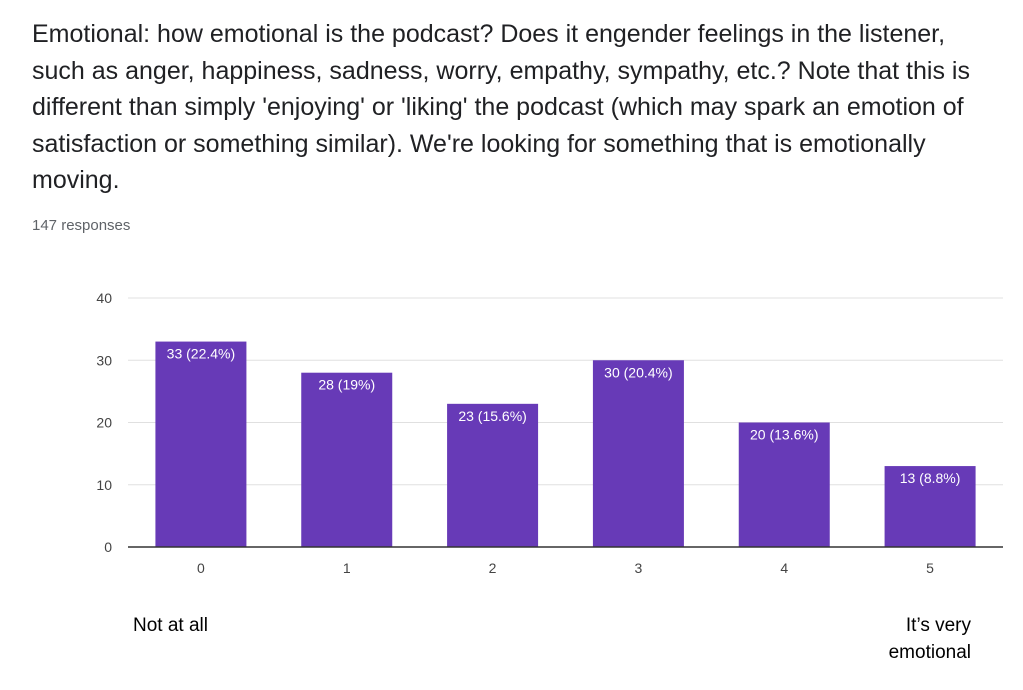 The image size is (1023, 690). Describe the element at coordinates (201, 354) in the screenshot. I see `bar-data-label: 33 (22.4%)` at that location.